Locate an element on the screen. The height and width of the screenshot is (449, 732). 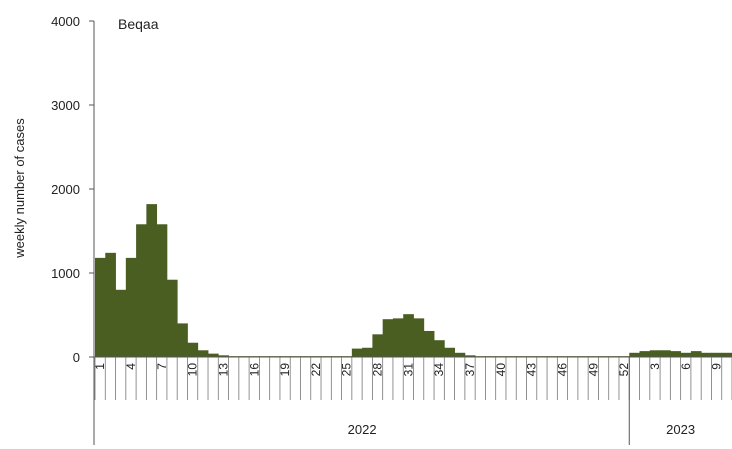
x-tick-label: 40 is located at coordinates (501, 370).